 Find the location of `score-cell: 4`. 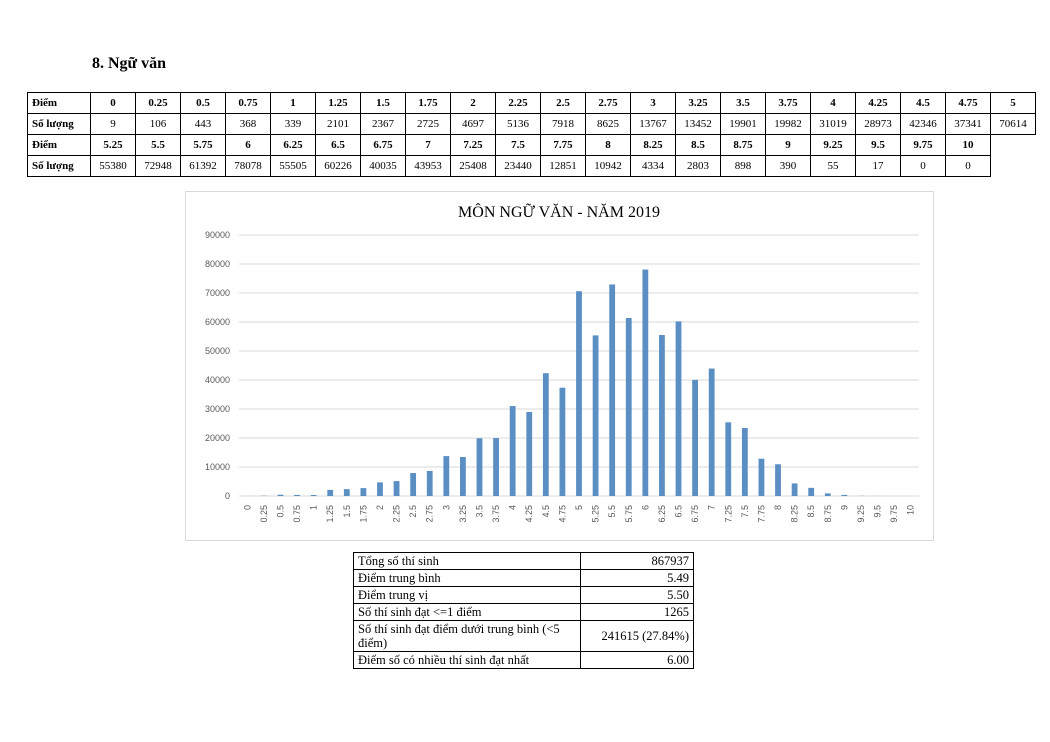

score-cell: 4 is located at coordinates (833, 103).